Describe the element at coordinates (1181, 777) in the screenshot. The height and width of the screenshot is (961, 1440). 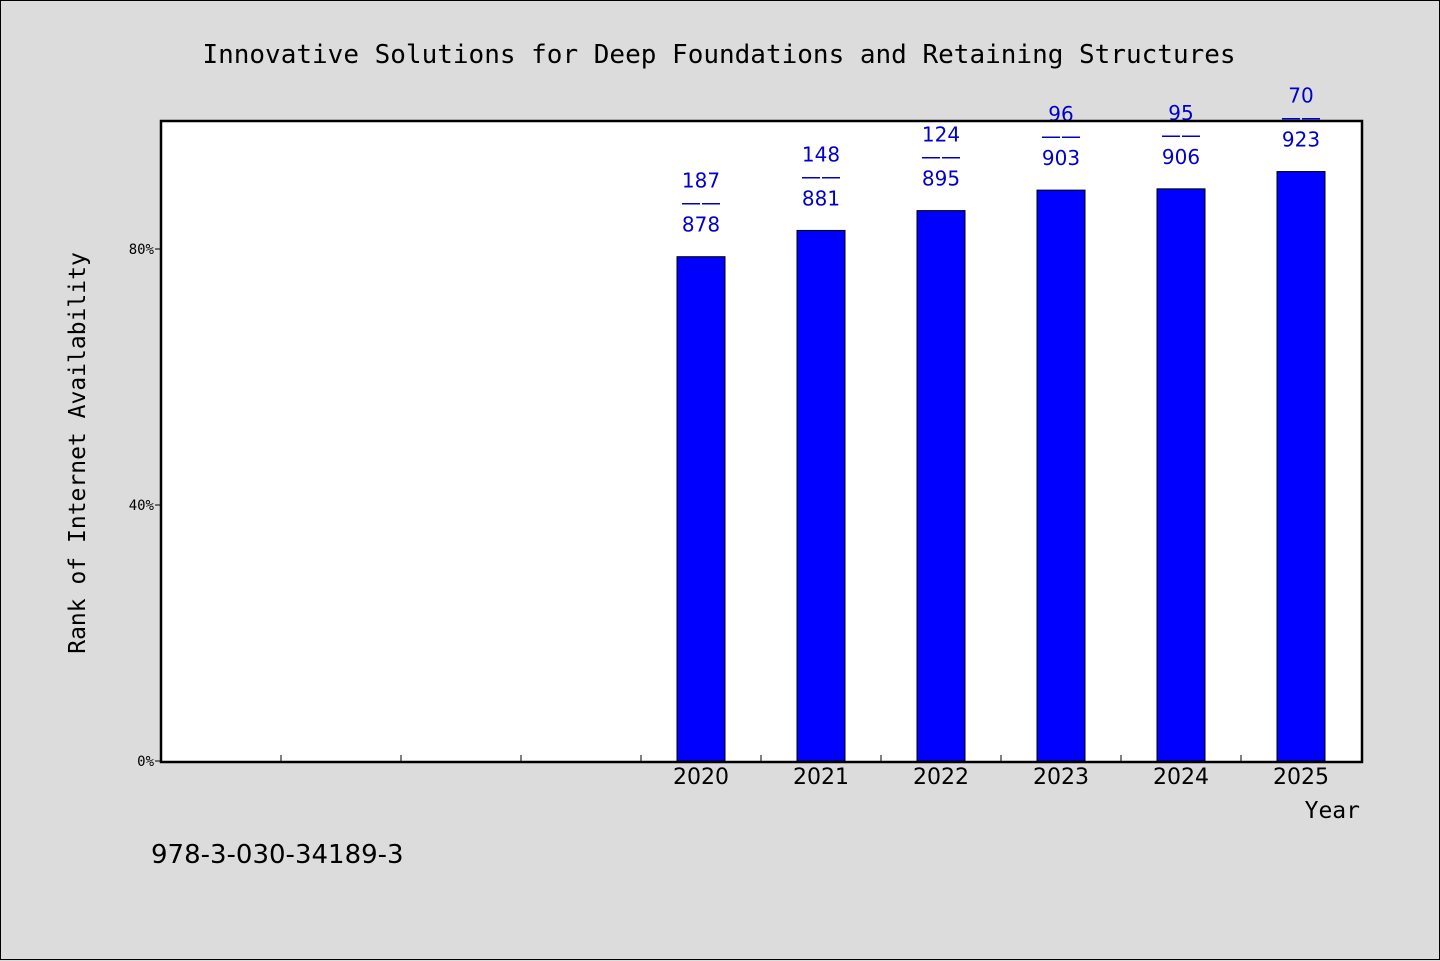
I see `x-tick-label: 2024` at that location.